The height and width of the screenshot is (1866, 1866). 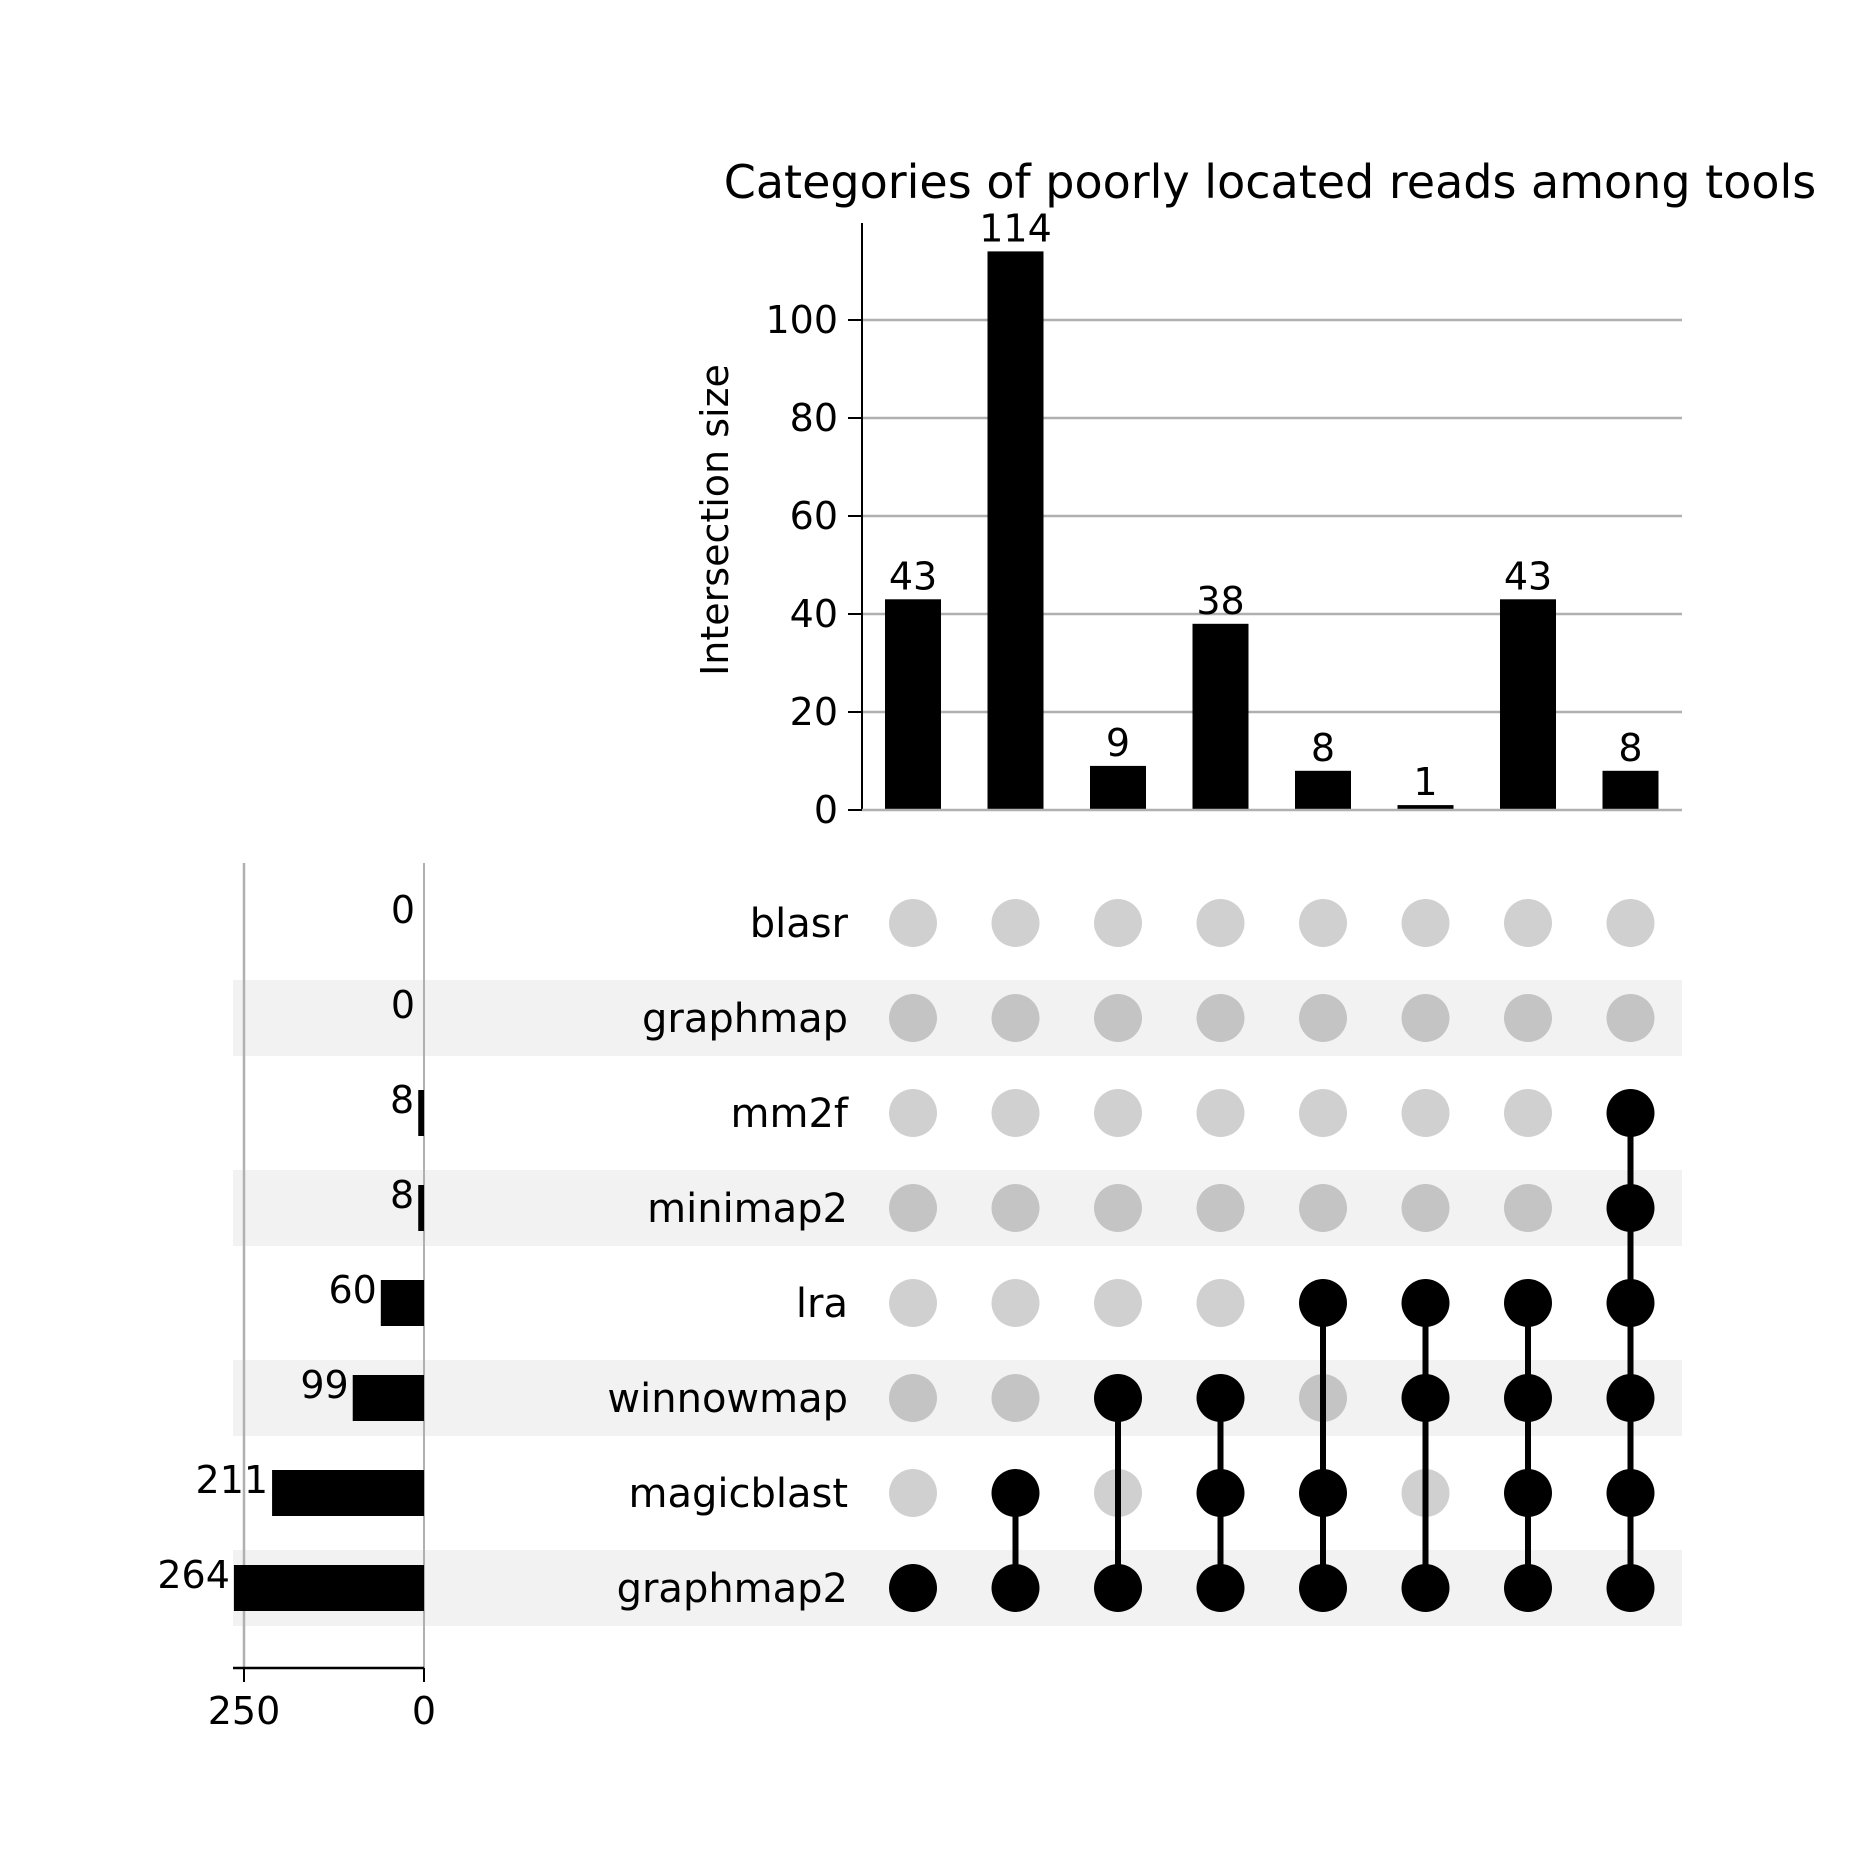 What do you see at coordinates (738, 1494) in the screenshot?
I see `set-label: magicblast` at bounding box center [738, 1494].